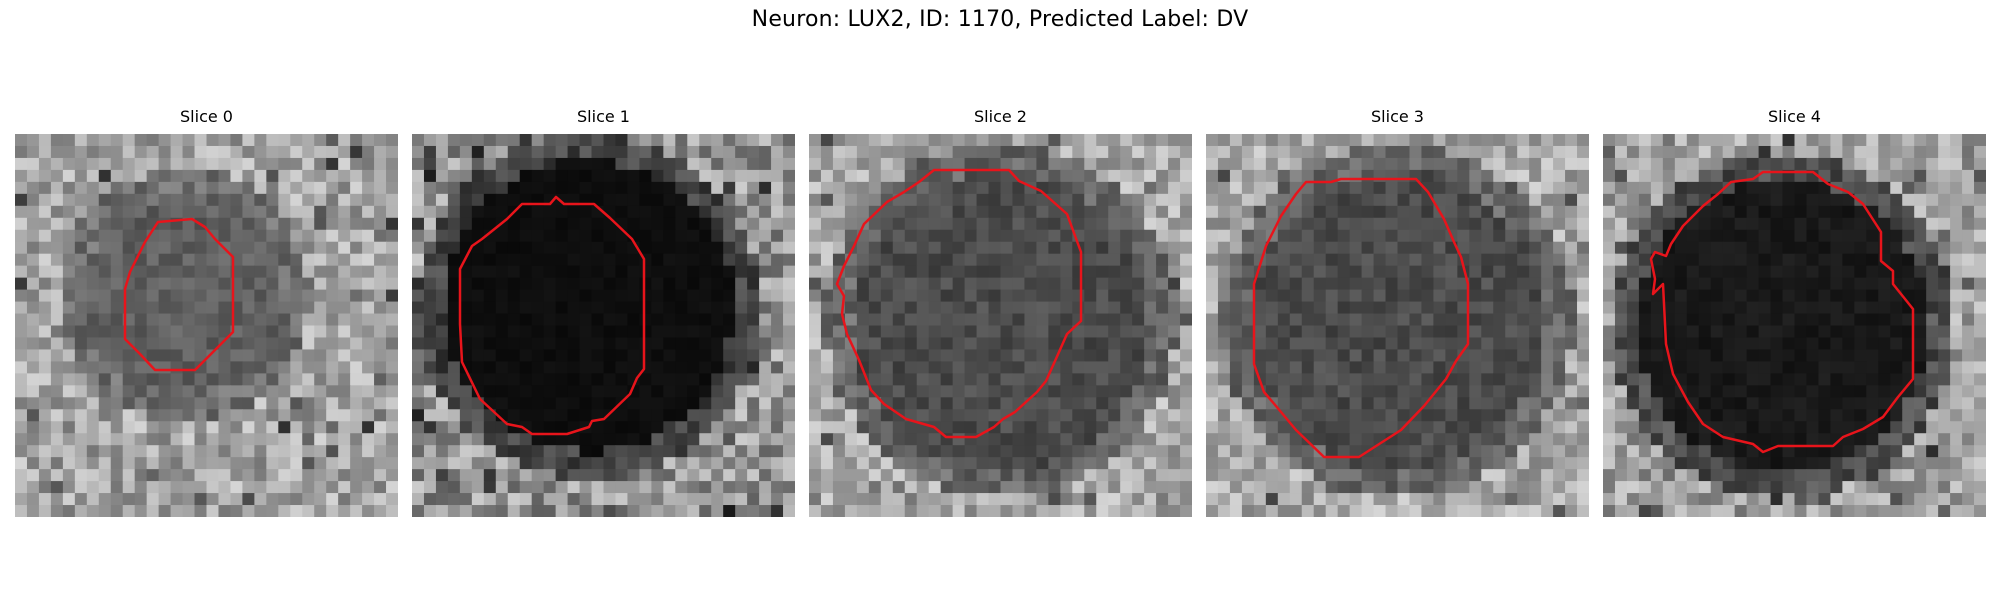 The width and height of the screenshot is (2000, 600). I want to click on slice-title: Slice 0, so click(206, 116).